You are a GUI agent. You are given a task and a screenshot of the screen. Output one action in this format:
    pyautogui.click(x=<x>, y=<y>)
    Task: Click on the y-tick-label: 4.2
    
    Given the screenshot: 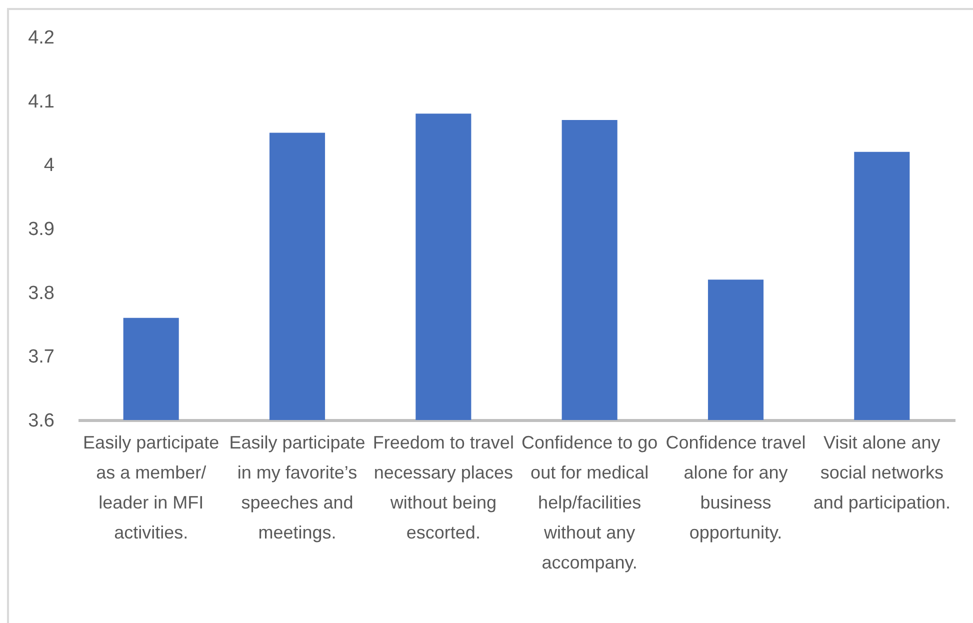 What is the action you would take?
    pyautogui.click(x=41, y=38)
    